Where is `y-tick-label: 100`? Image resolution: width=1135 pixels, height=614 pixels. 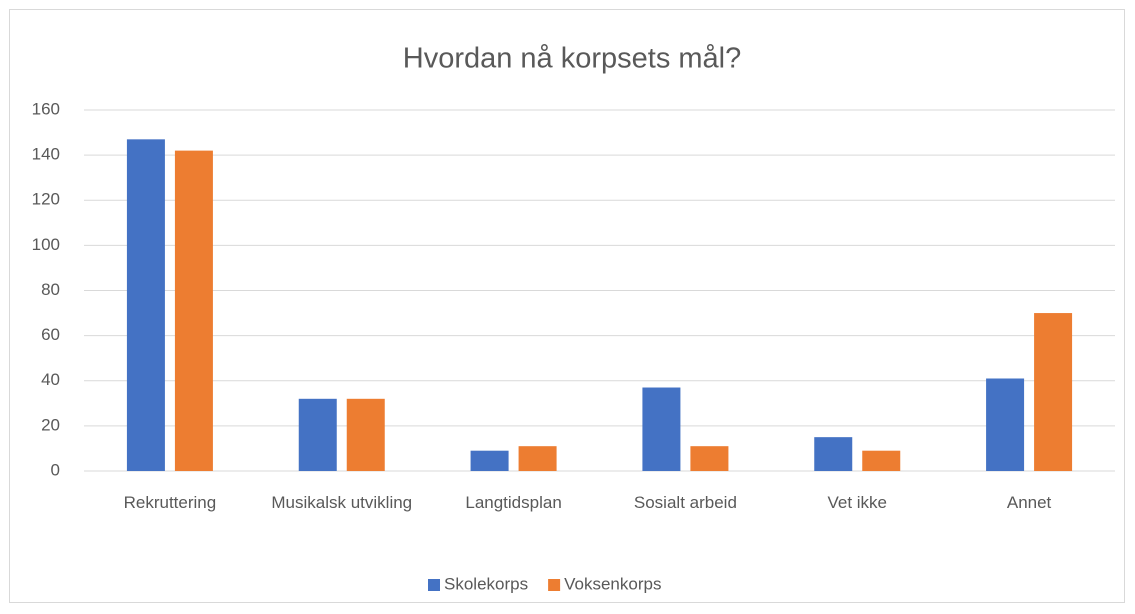 y-tick-label: 100 is located at coordinates (46, 244).